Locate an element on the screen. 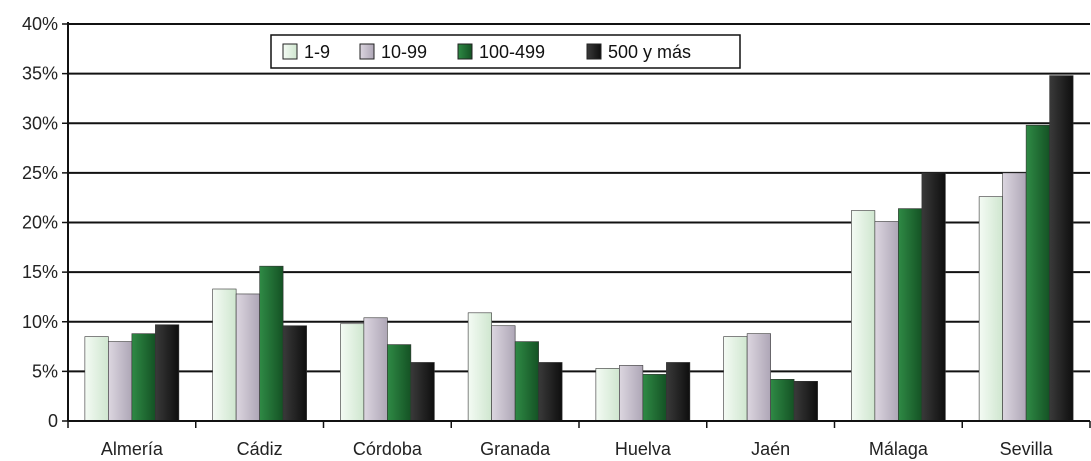 Image resolution: width=1091 pixels, height=461 pixels. bar-10-99-Jaén is located at coordinates (758, 377).